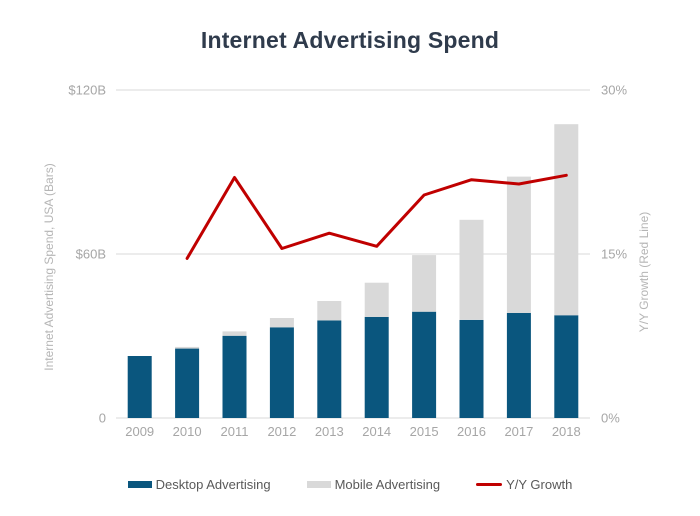  Describe the element at coordinates (539, 484) in the screenshot. I see `legend-label-growth: Y/Y Growth` at that location.